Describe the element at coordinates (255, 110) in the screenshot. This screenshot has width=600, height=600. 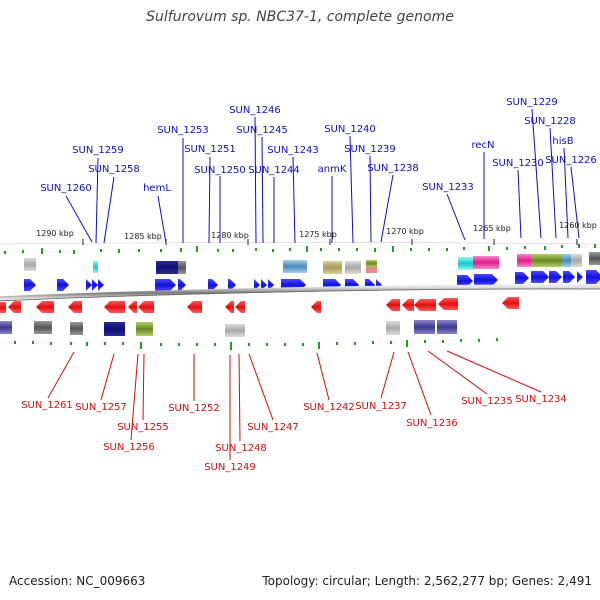
I see `gene-label: SUN_1246` at that location.